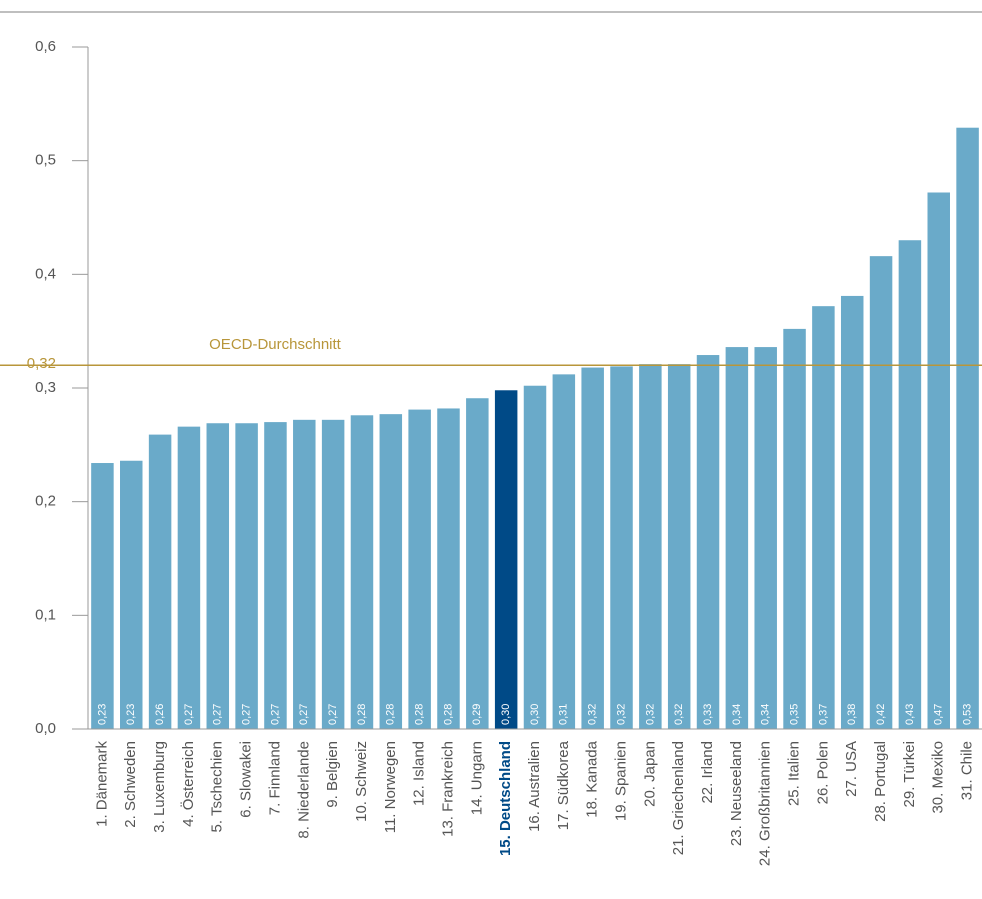  Describe the element at coordinates (332, 774) in the screenshot. I see `x-tick-label: 9. Belgien` at that location.